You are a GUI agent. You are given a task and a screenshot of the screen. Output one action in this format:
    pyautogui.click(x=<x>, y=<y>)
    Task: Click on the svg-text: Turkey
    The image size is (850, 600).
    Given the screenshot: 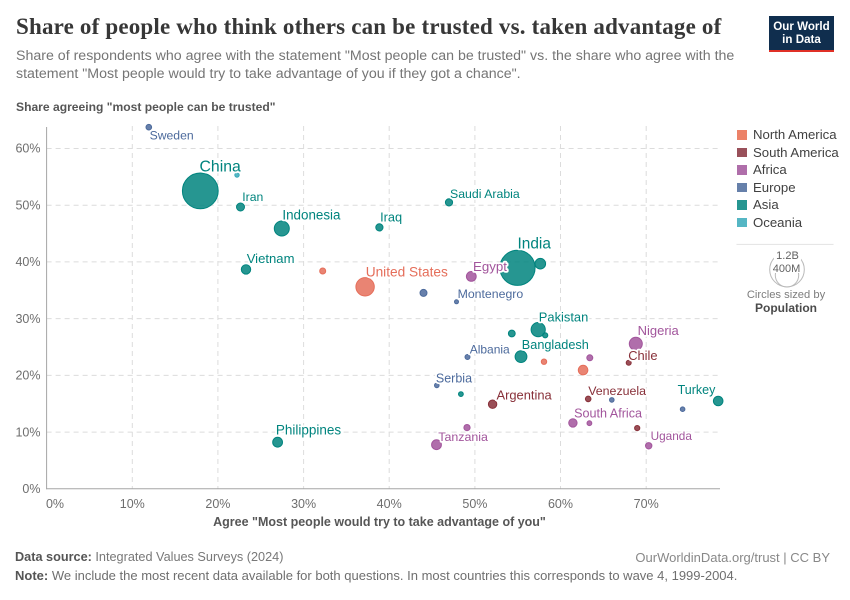 What is the action you would take?
    pyautogui.click(x=697, y=390)
    